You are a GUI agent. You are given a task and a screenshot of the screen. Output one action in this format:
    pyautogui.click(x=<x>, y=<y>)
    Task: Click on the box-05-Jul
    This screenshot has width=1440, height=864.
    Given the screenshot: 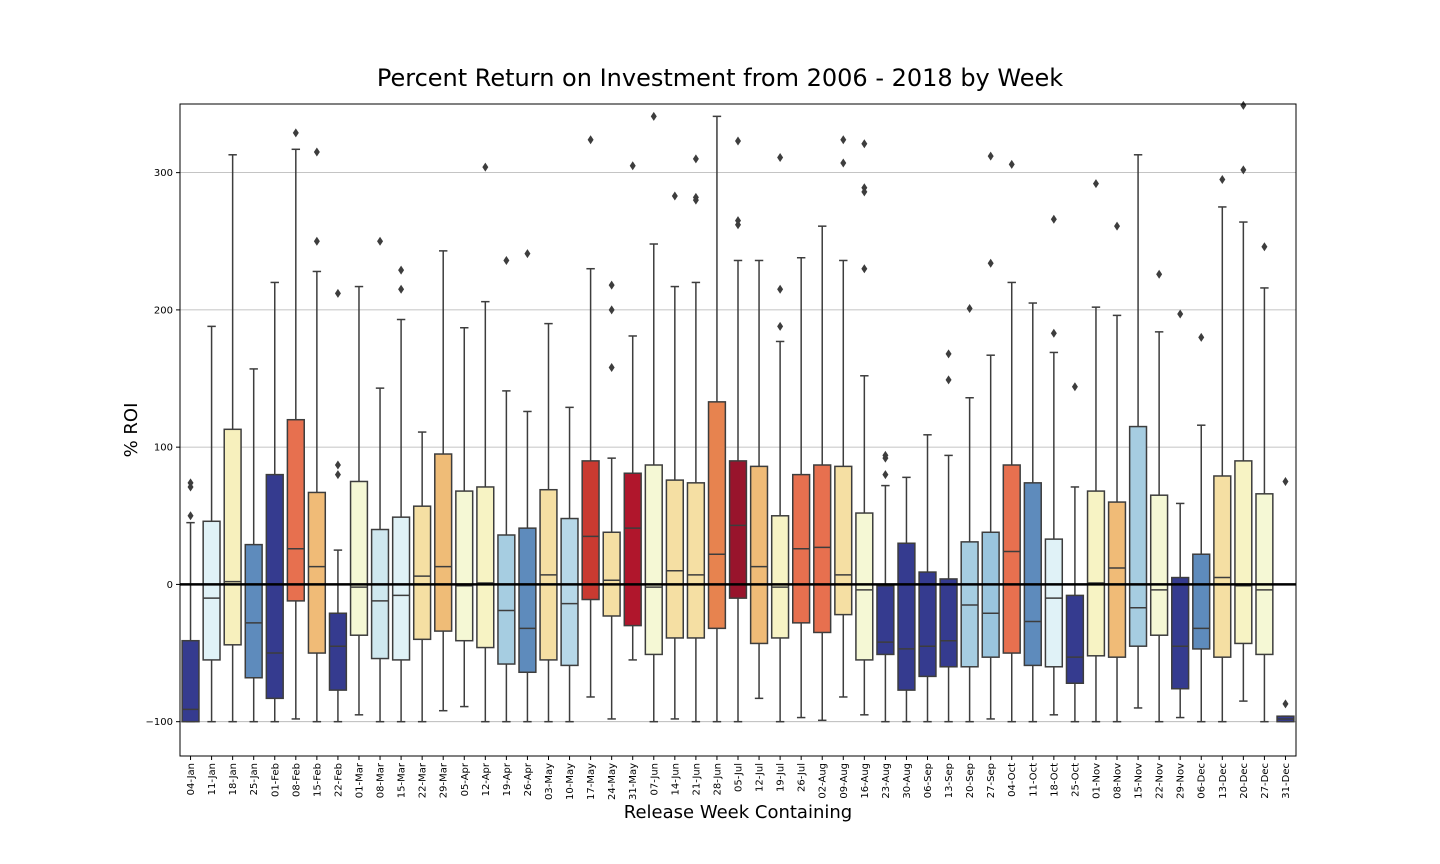 What is the action you would take?
    pyautogui.click(x=738, y=529)
    